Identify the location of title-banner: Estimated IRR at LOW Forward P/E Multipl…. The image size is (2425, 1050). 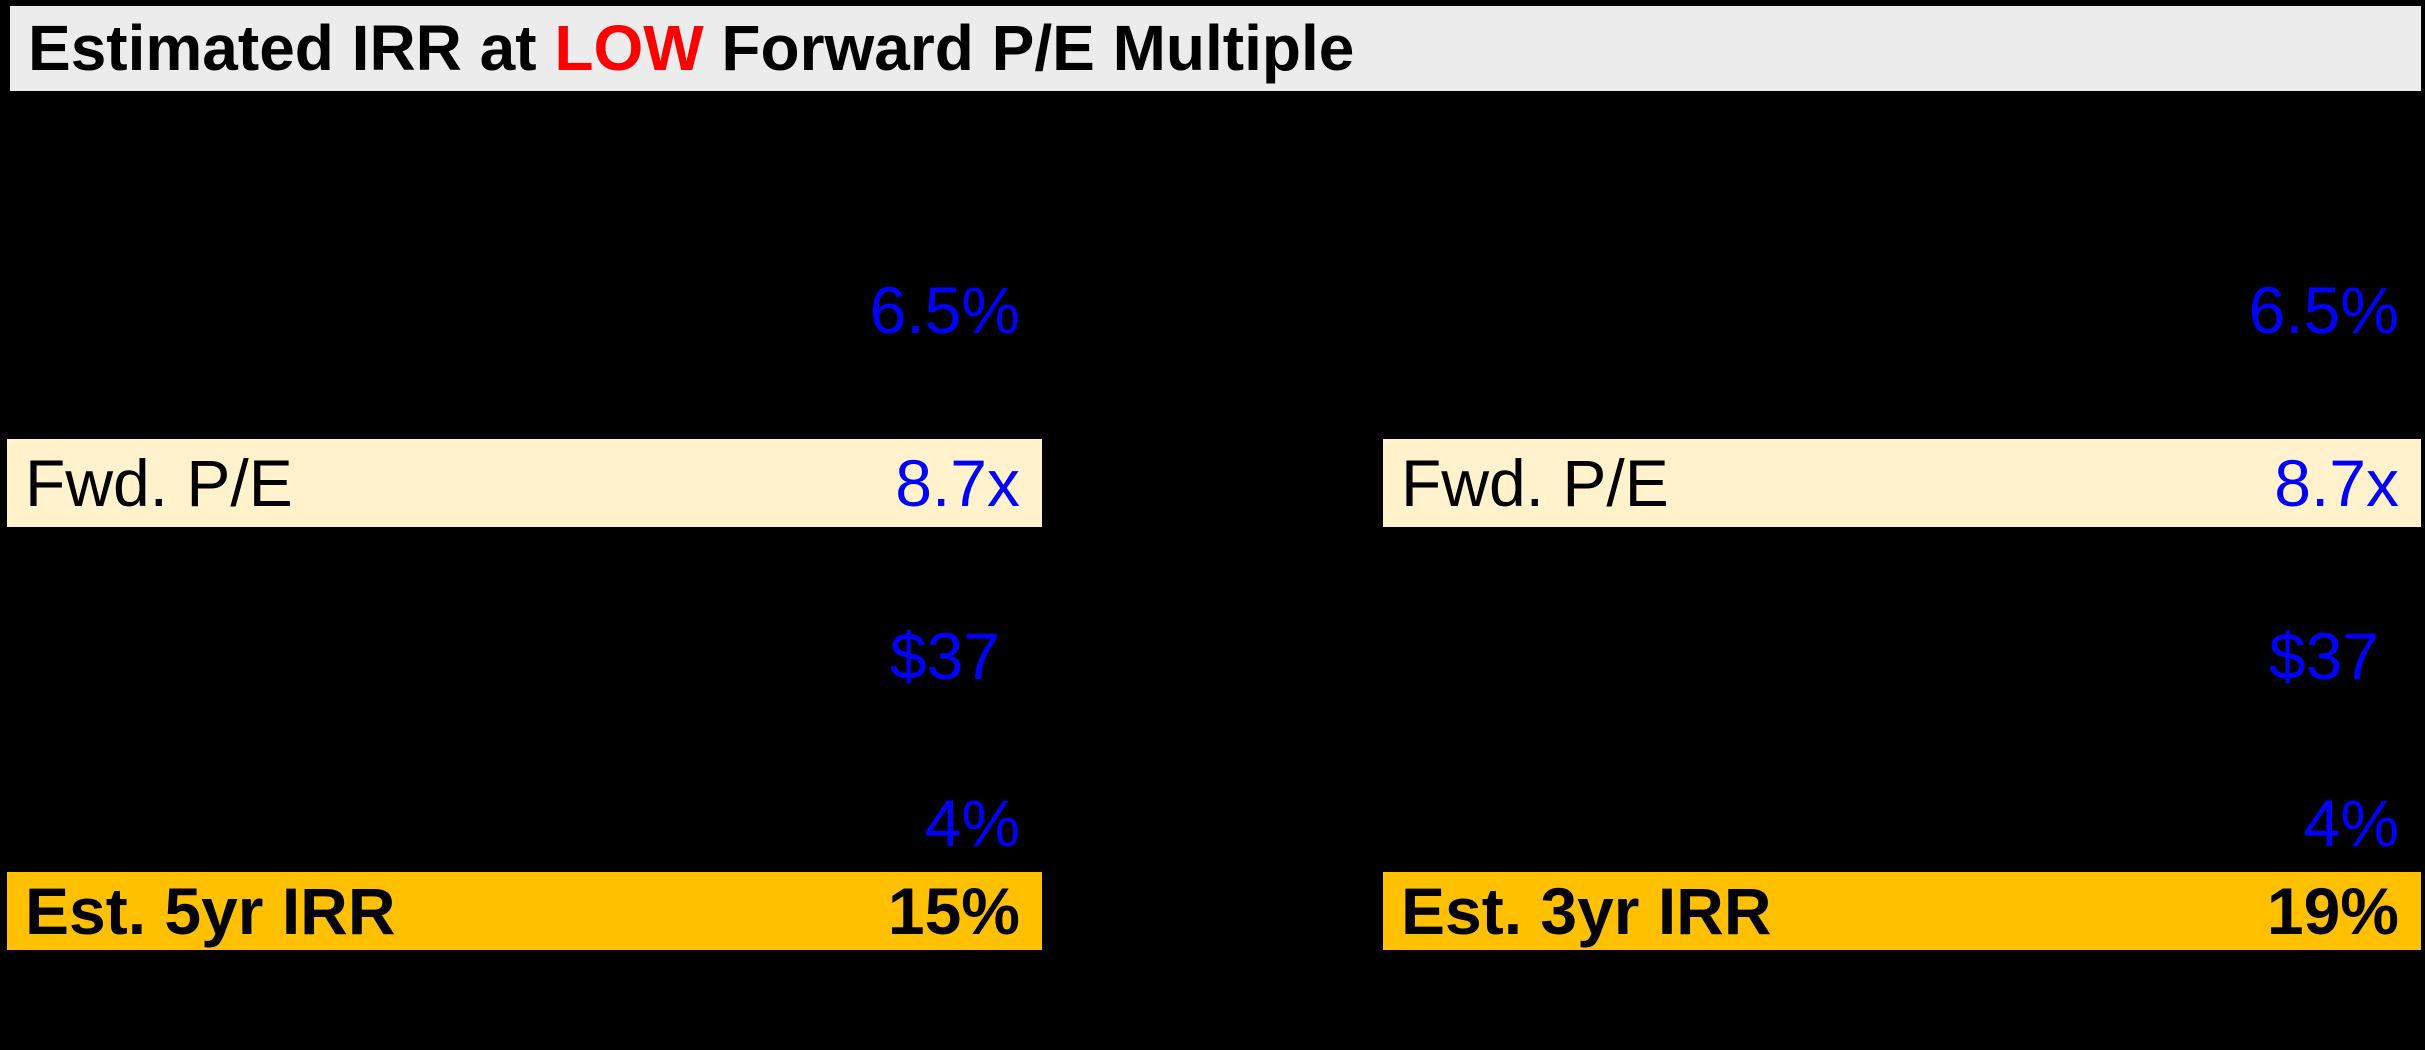
(1215, 48).